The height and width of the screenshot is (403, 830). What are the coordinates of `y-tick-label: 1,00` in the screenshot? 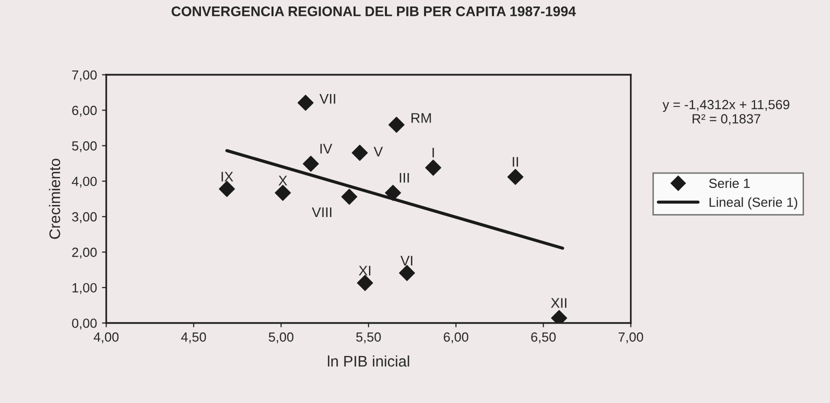 It's located at (84, 288).